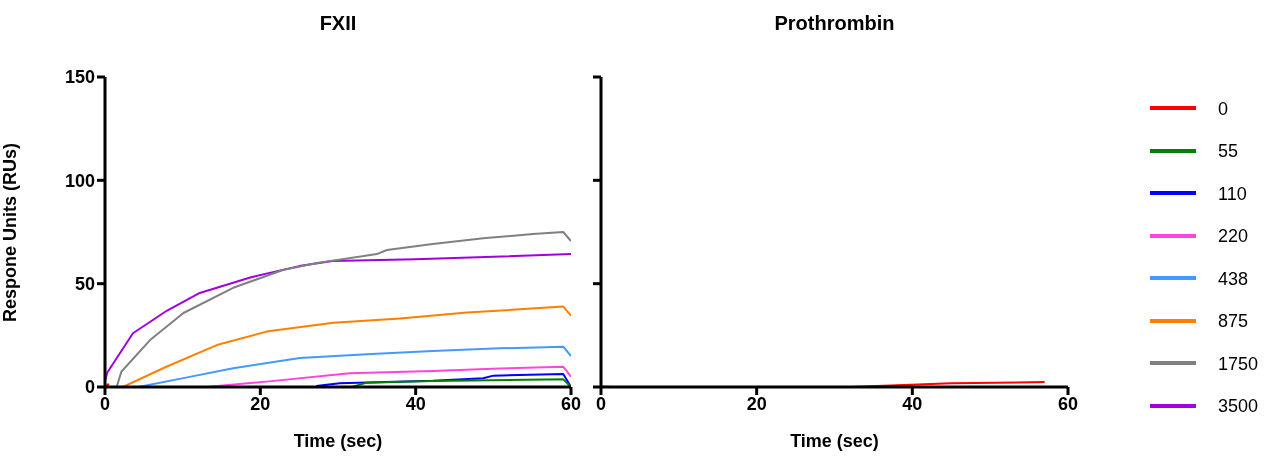  I want to click on legend-label: 55, so click(1228, 152).